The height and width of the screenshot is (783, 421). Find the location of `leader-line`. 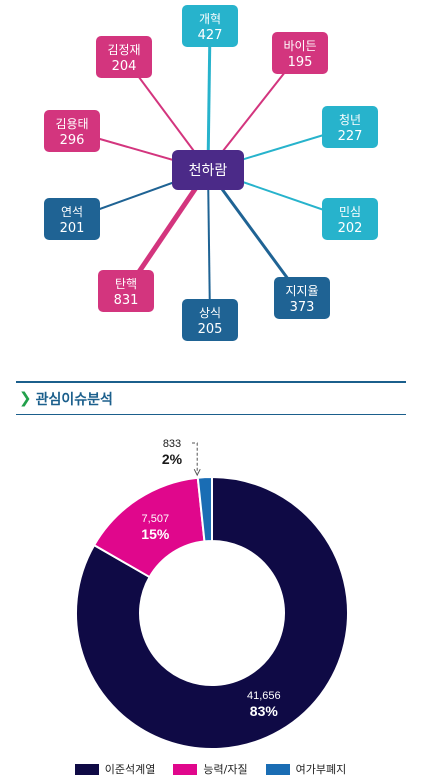

leader-line is located at coordinates (195, 458).